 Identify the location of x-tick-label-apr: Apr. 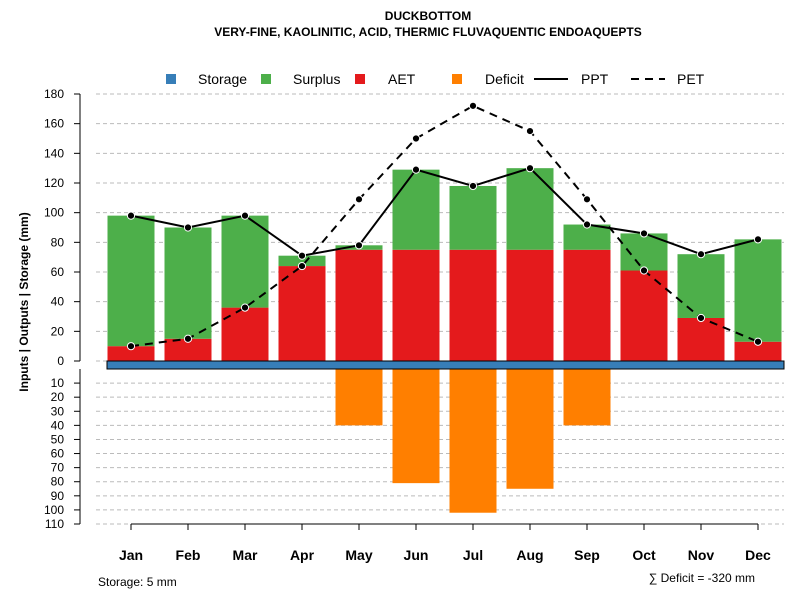
(302, 555).